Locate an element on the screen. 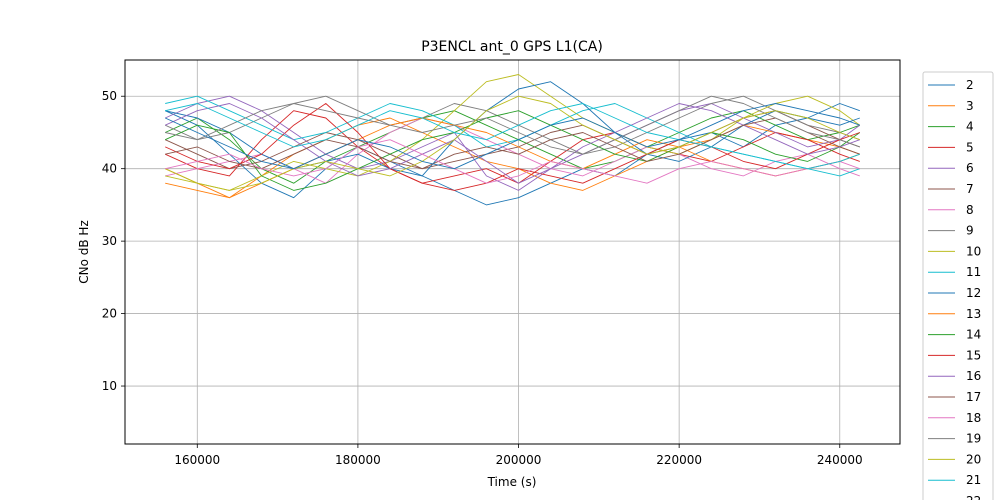  legend-label-8: 8 is located at coordinates (970, 210).